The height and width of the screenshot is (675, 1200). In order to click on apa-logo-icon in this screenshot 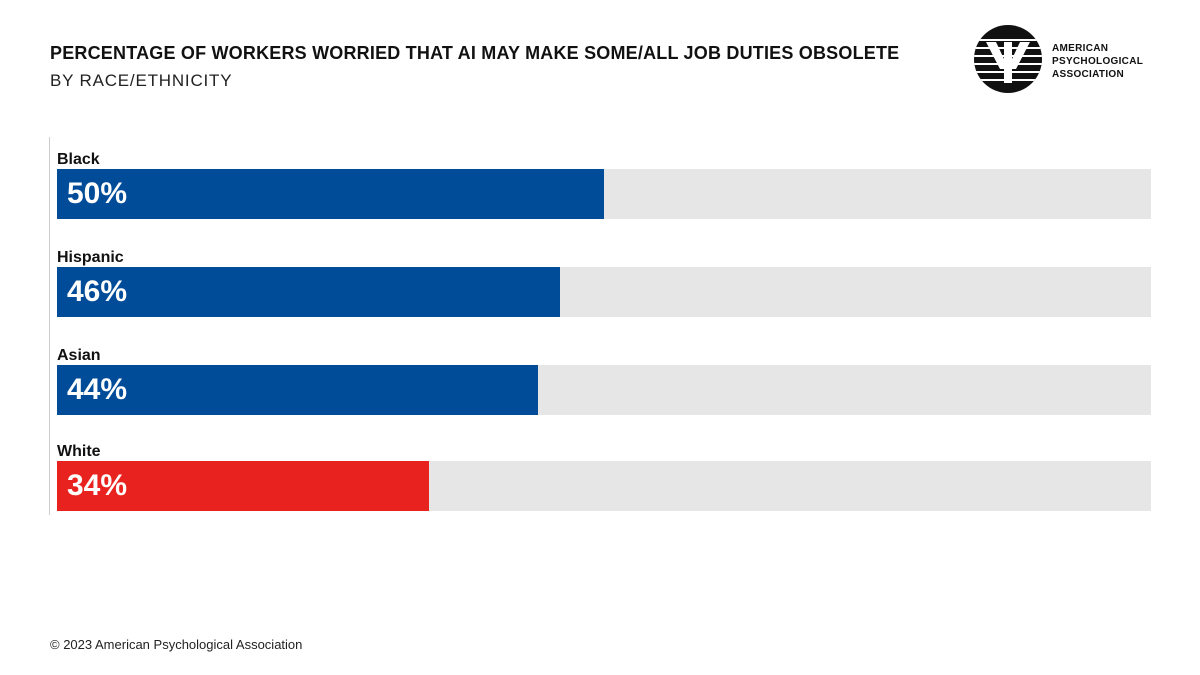, I will do `click(1008, 59)`.